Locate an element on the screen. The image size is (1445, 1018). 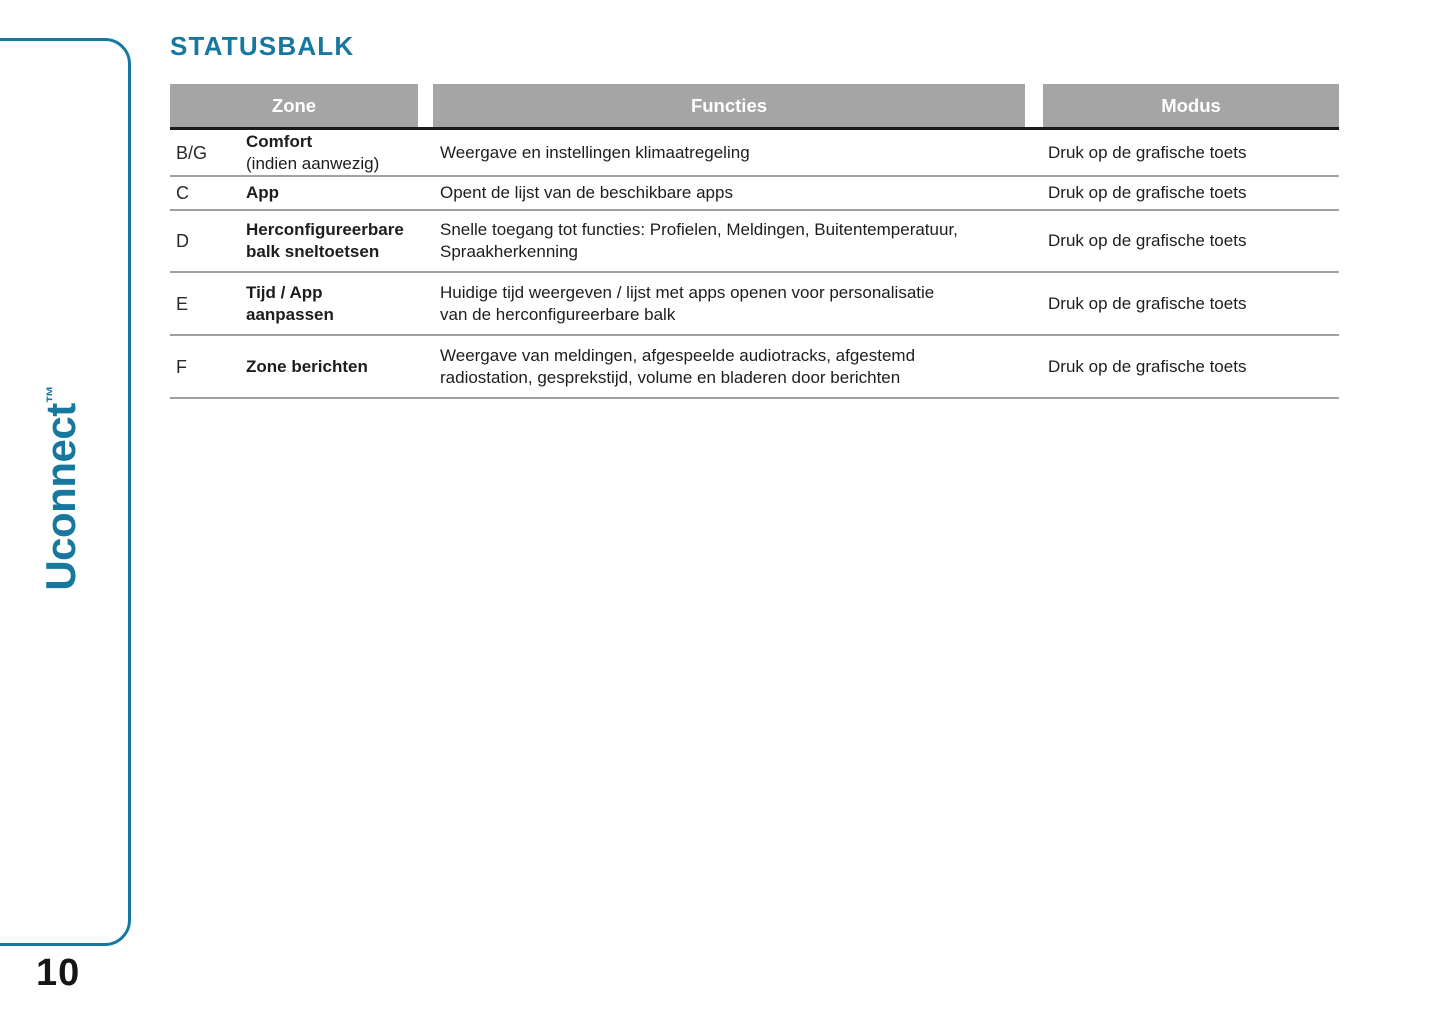
trademark-symbol: ™ is located at coordinates (53, 394).